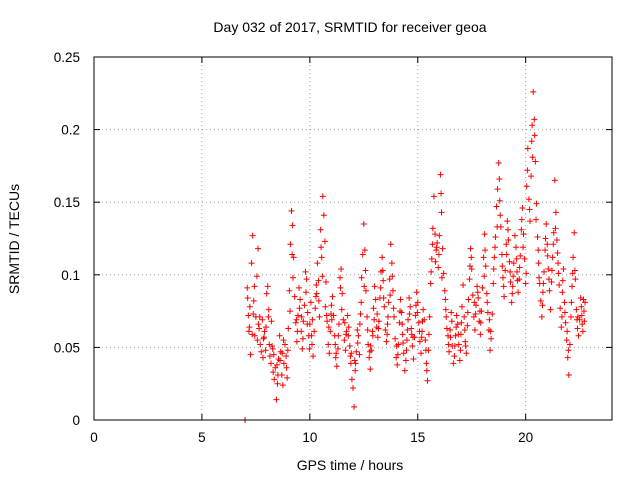 This screenshot has height=480, width=640. What do you see at coordinates (417, 437) in the screenshot?
I see `x-tick-label-3: 15` at bounding box center [417, 437].